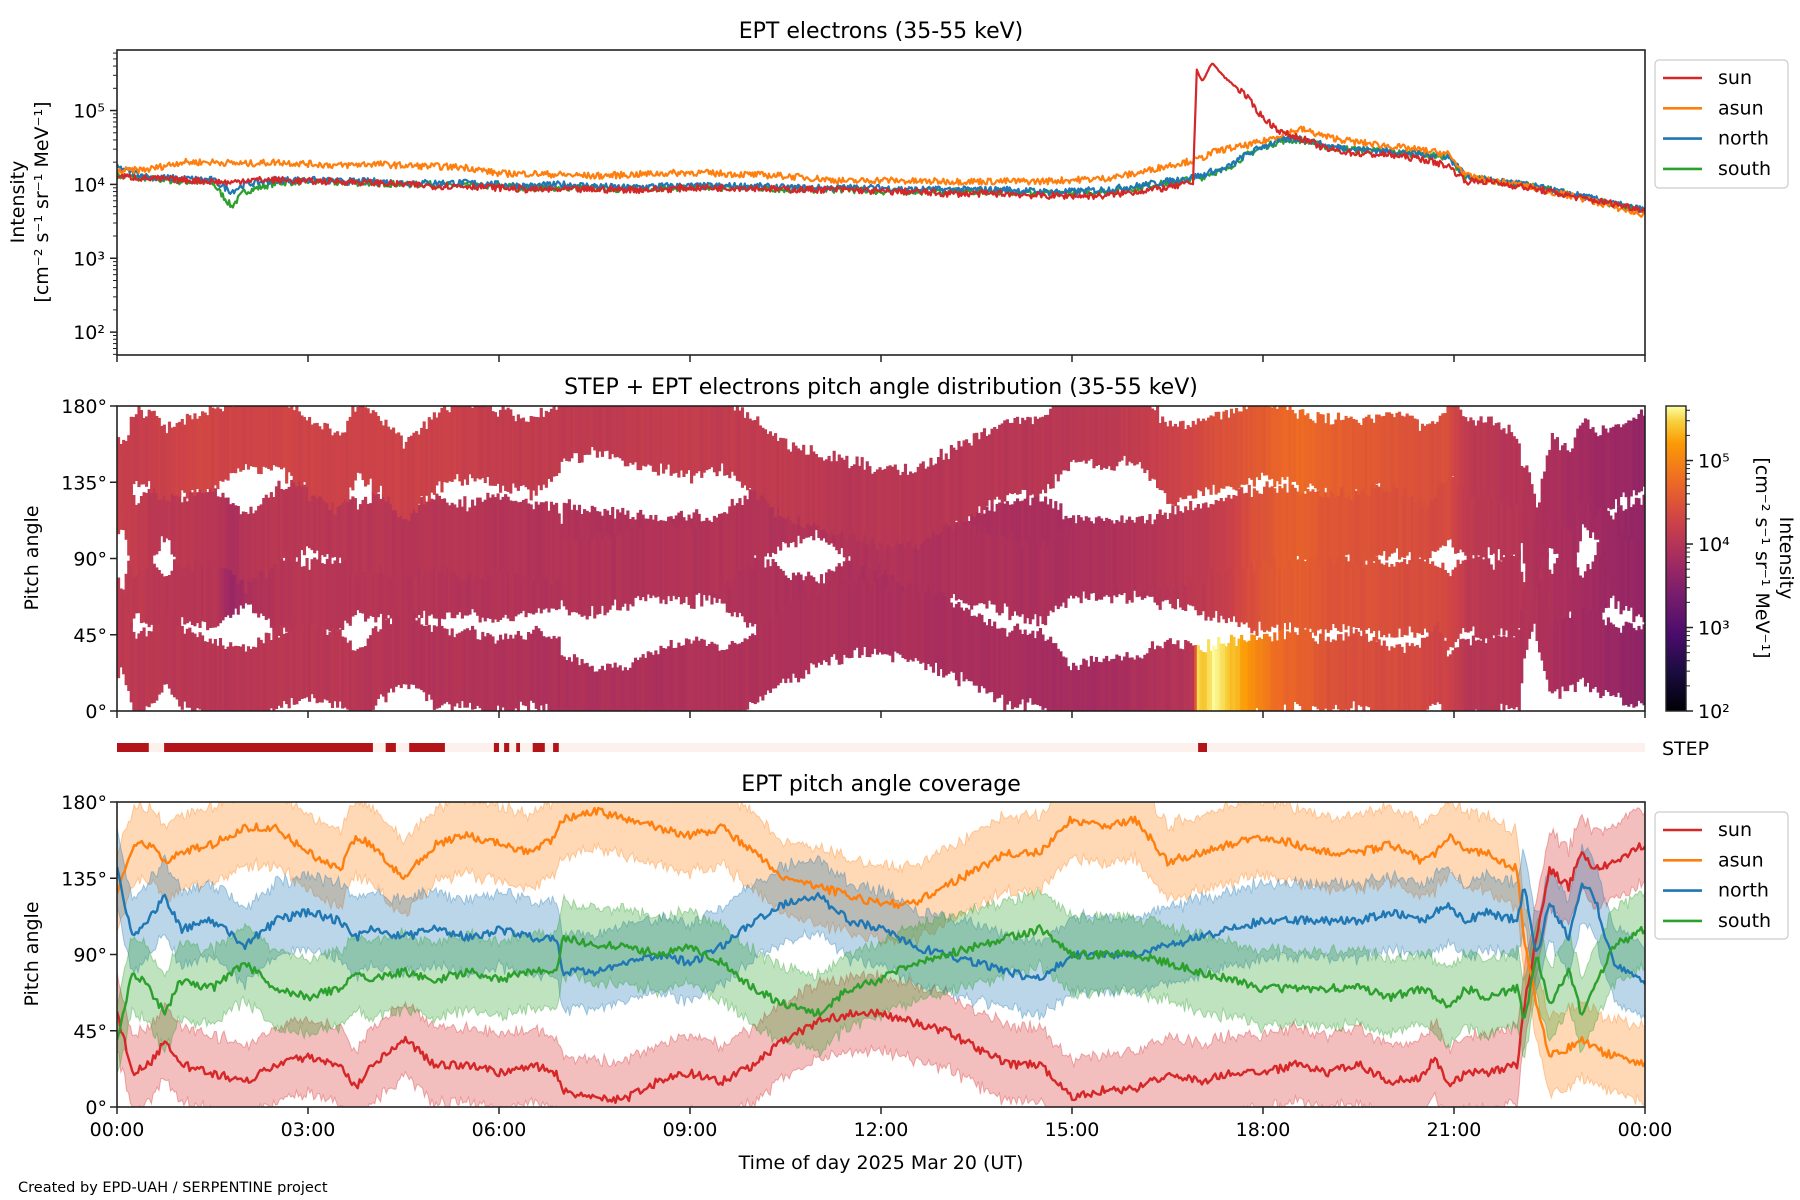 The image size is (1800, 1200). I want to click on intensity-ylabel-units: [cm⁻² s⁻¹ sr⁻¹ MeV⁻¹], so click(42, 201).